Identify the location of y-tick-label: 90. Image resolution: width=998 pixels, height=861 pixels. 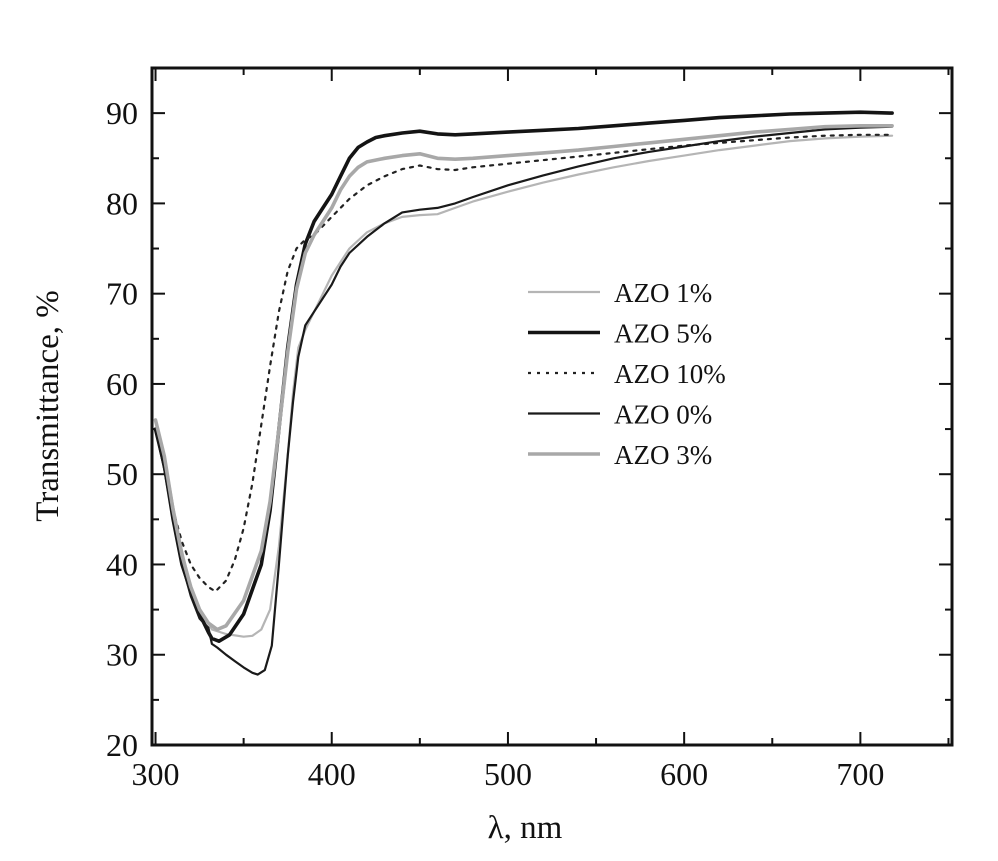
(122, 113).